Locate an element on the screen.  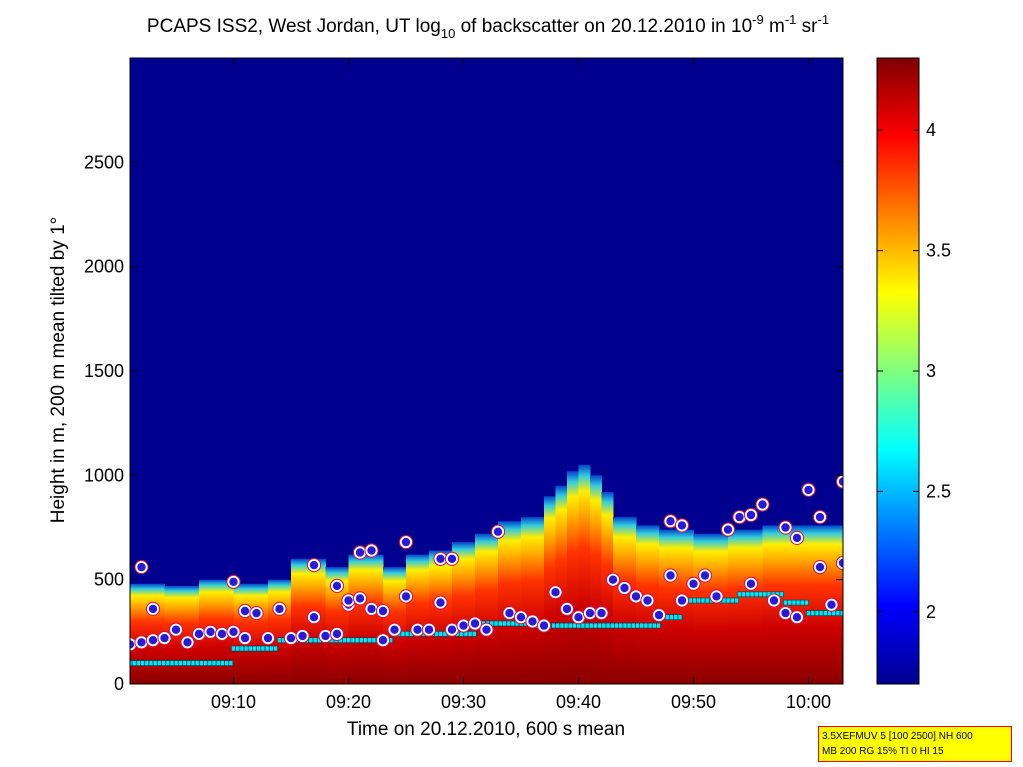
x-axis-label: Time on 20.12.2010, 600 s mean is located at coordinates (486, 729).